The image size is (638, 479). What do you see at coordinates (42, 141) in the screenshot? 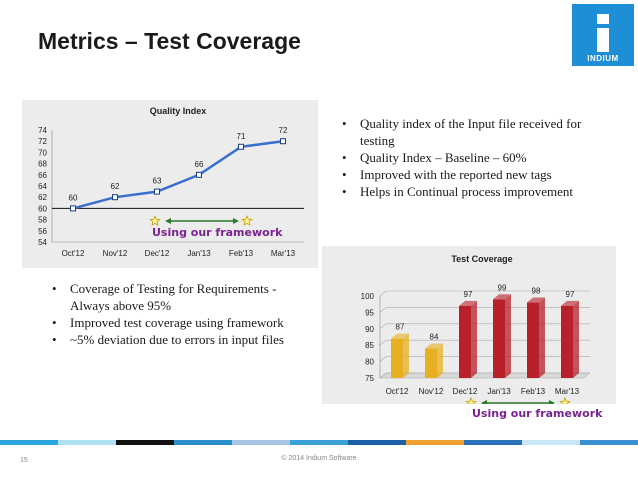
I see `y-tick-label: 72` at bounding box center [42, 141].